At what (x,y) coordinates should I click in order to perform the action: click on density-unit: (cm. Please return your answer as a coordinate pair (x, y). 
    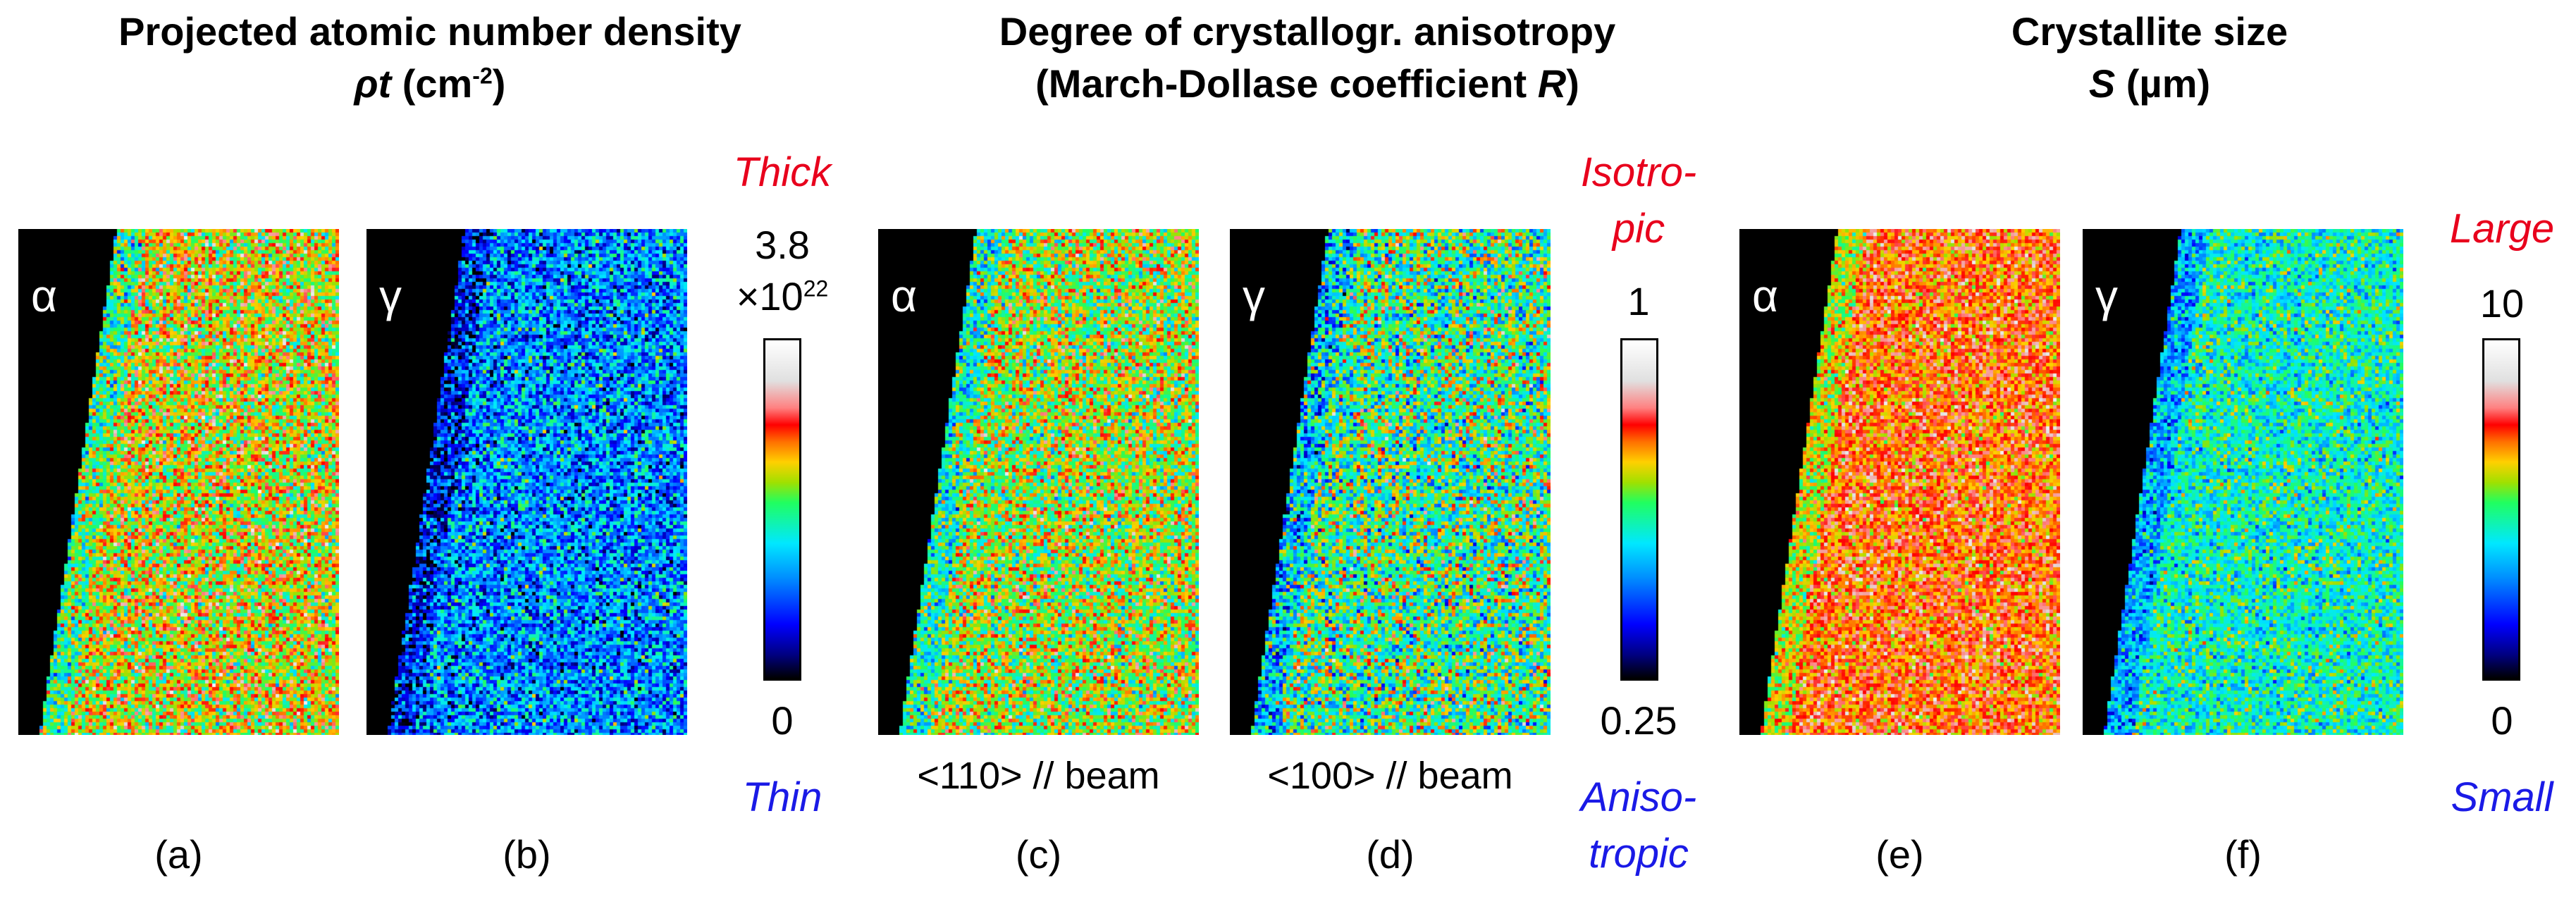
    Looking at the image, I should click on (437, 83).